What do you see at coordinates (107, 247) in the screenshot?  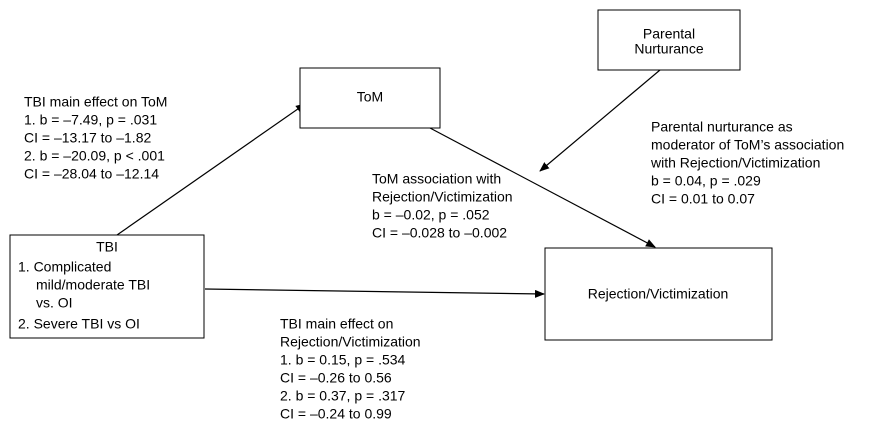 I see `node-label: TBI` at bounding box center [107, 247].